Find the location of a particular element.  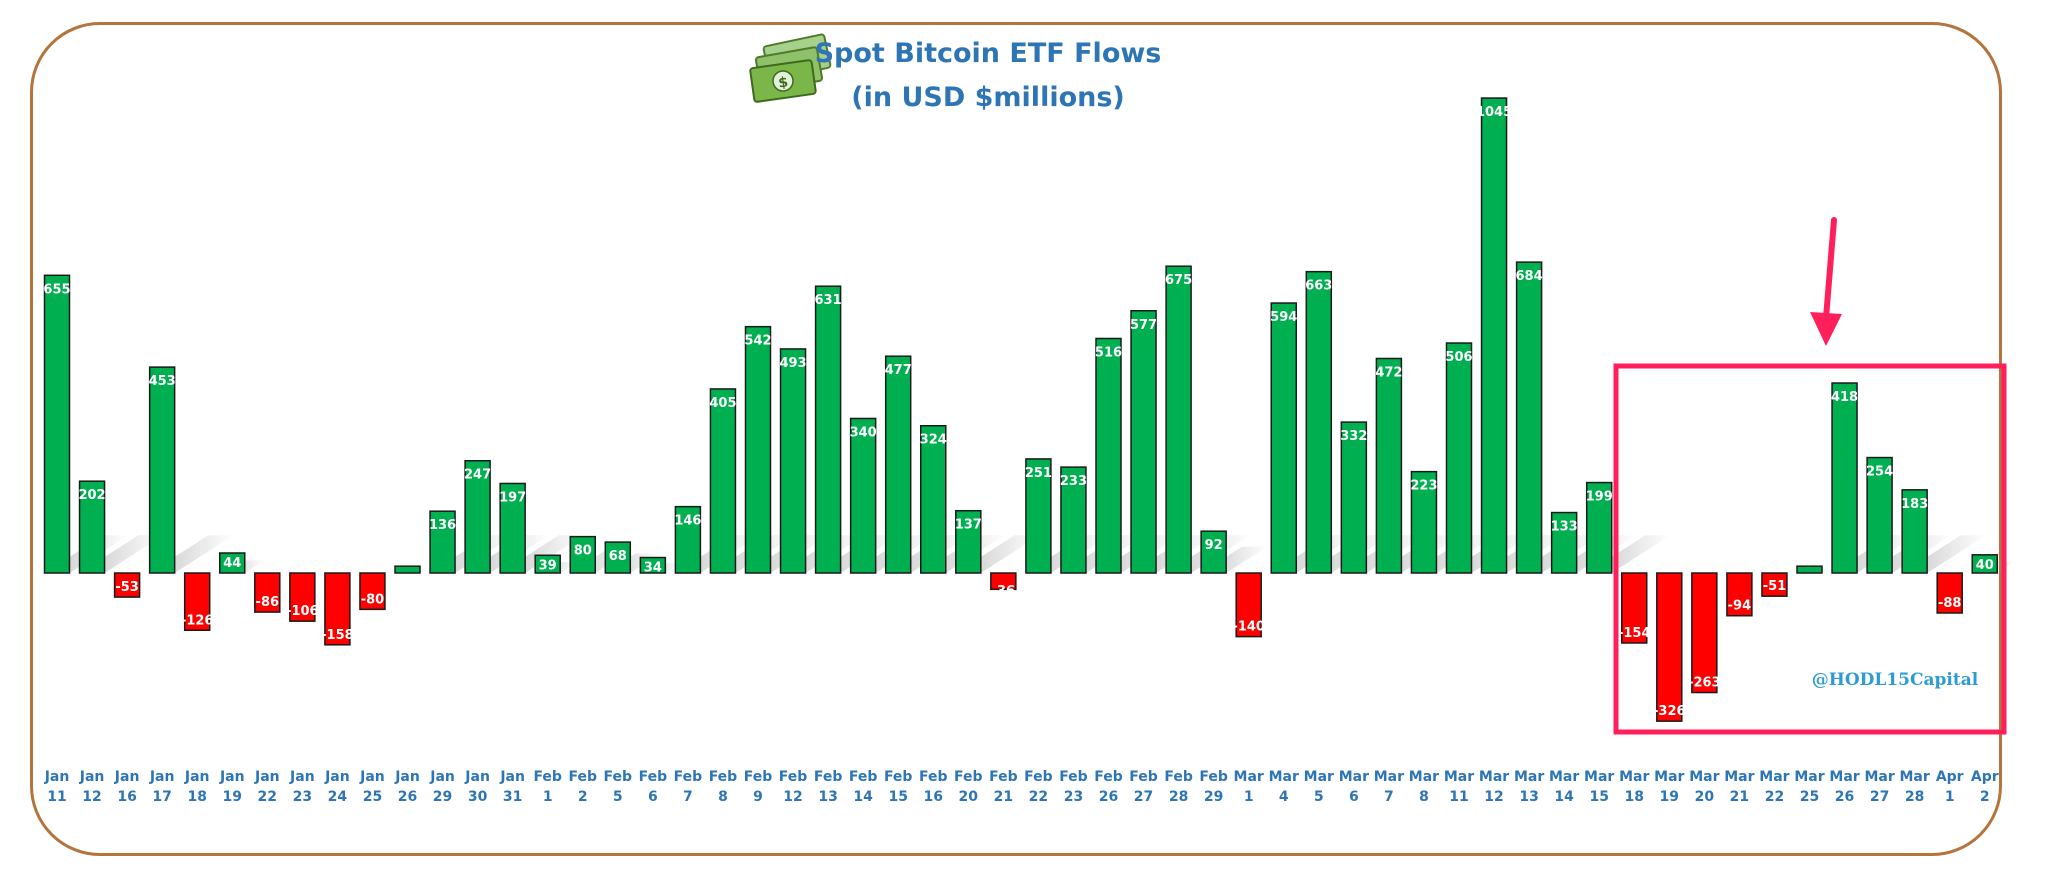

x-tick-day: 8 is located at coordinates (723, 797).